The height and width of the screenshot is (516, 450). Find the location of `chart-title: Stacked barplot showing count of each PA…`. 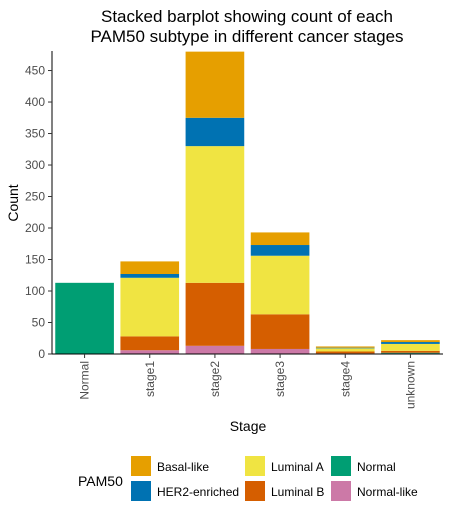

chart-title: Stacked barplot showing count of each PA… is located at coordinates (246, 26).